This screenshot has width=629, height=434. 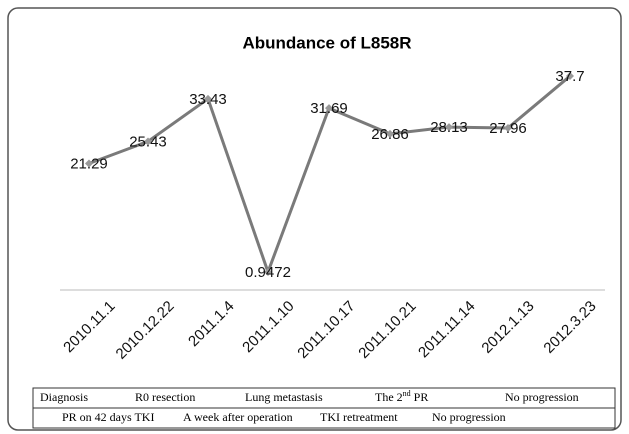 What do you see at coordinates (89, 327) in the screenshot?
I see `x-tick-label: 2010.11.1` at bounding box center [89, 327].